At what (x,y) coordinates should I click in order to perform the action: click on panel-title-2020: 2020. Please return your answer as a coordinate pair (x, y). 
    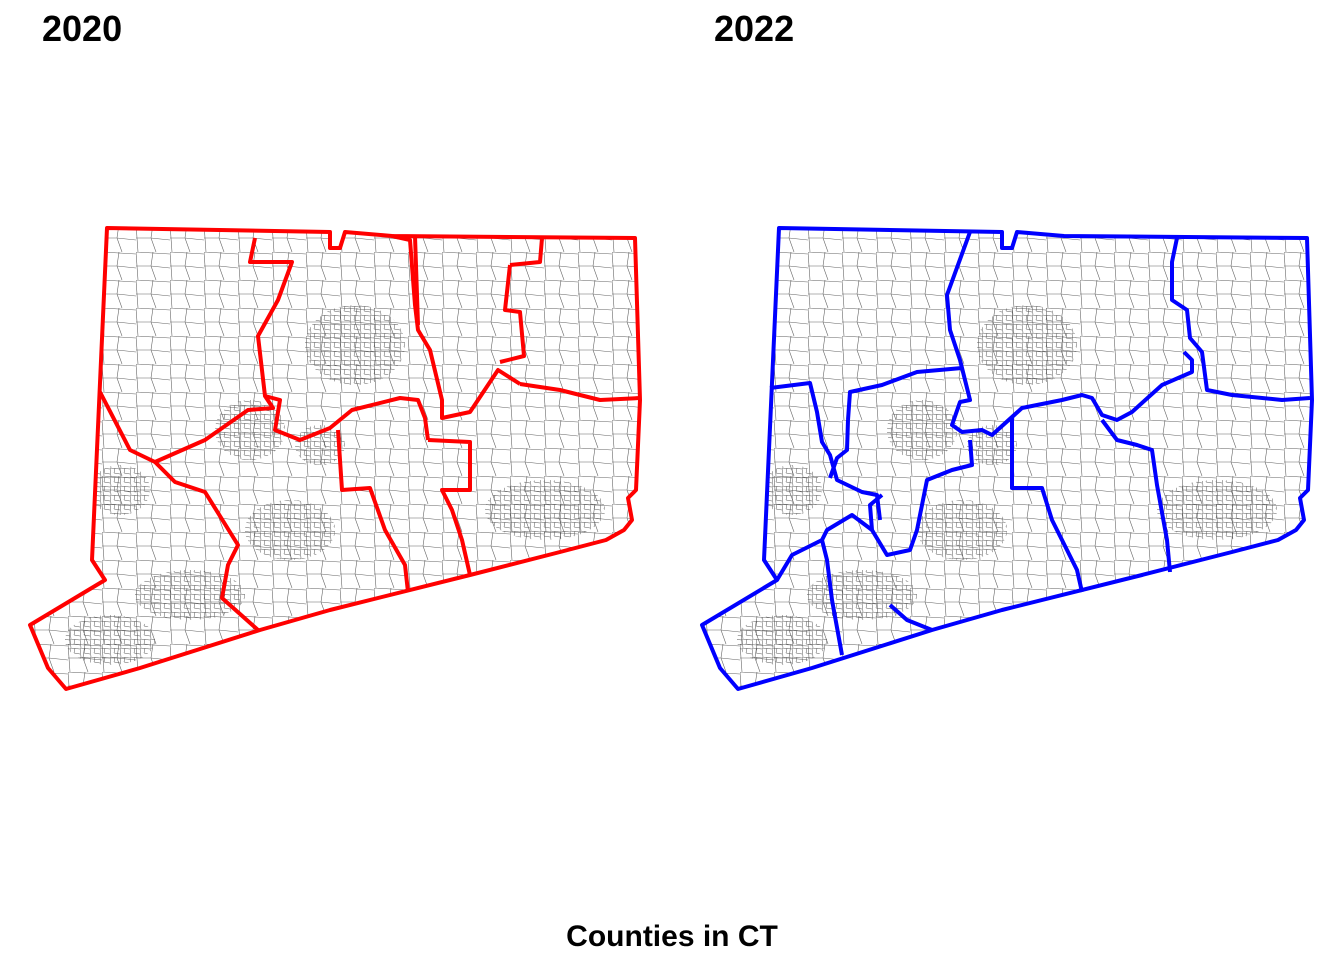
    Looking at the image, I should click on (82, 28).